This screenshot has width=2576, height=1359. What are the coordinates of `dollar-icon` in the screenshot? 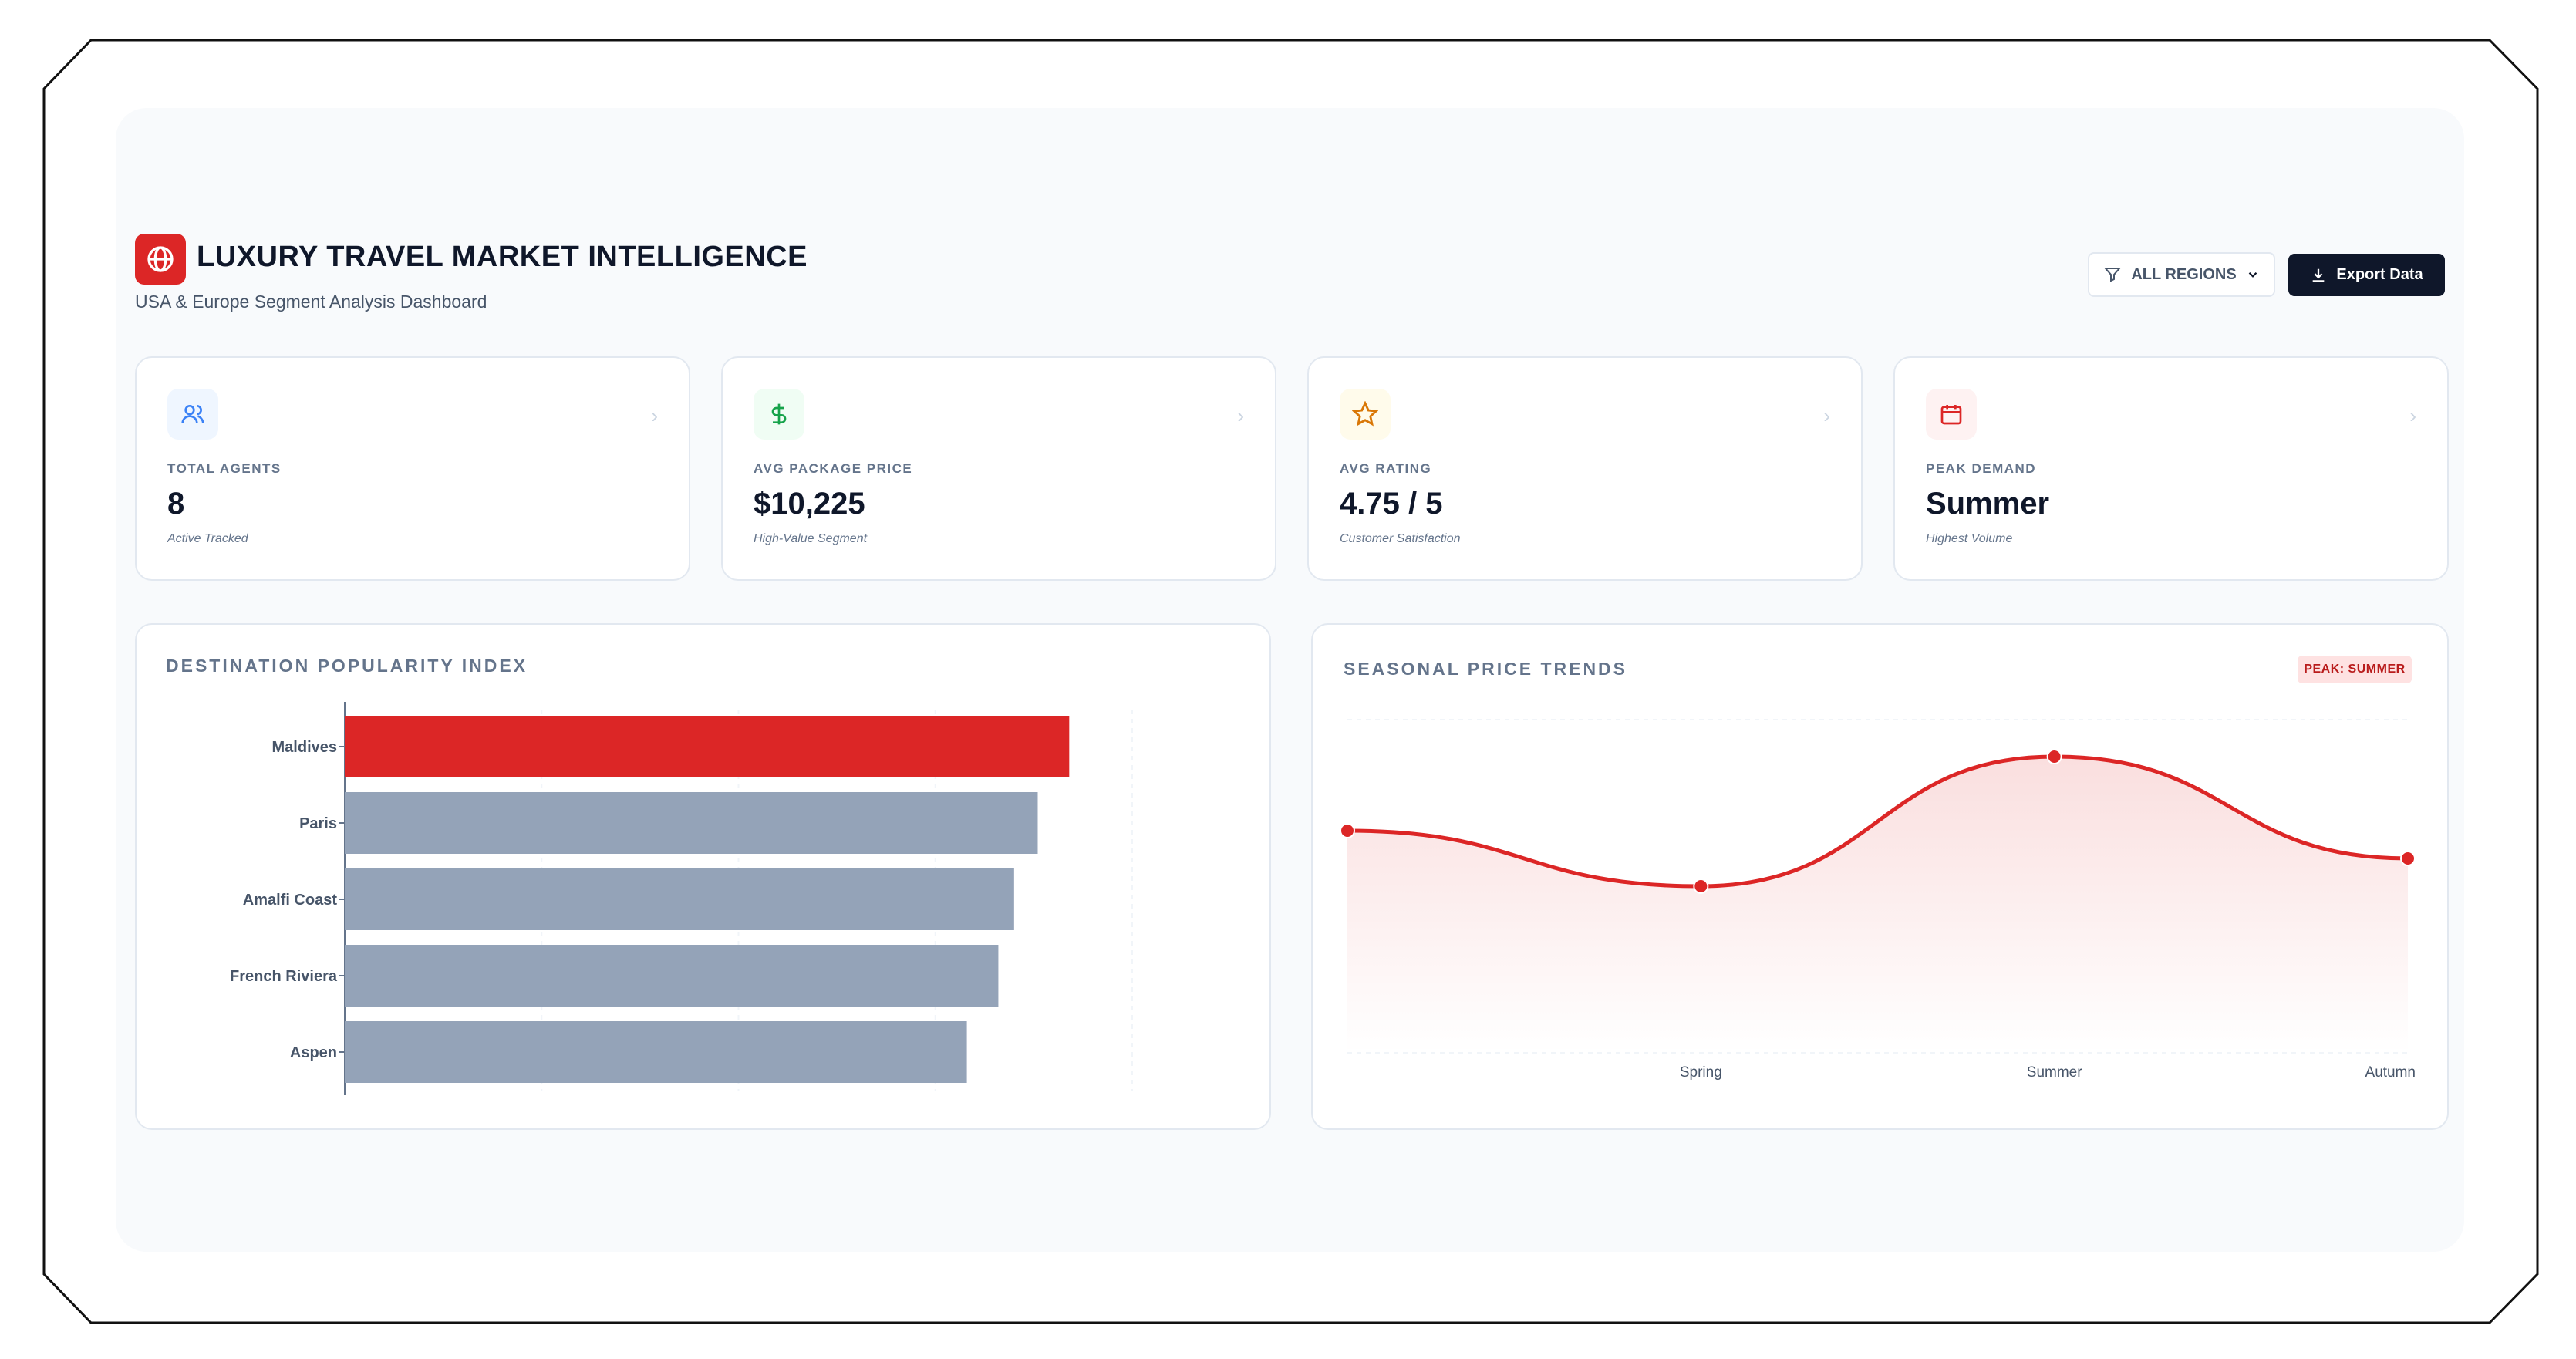 It's located at (779, 414).